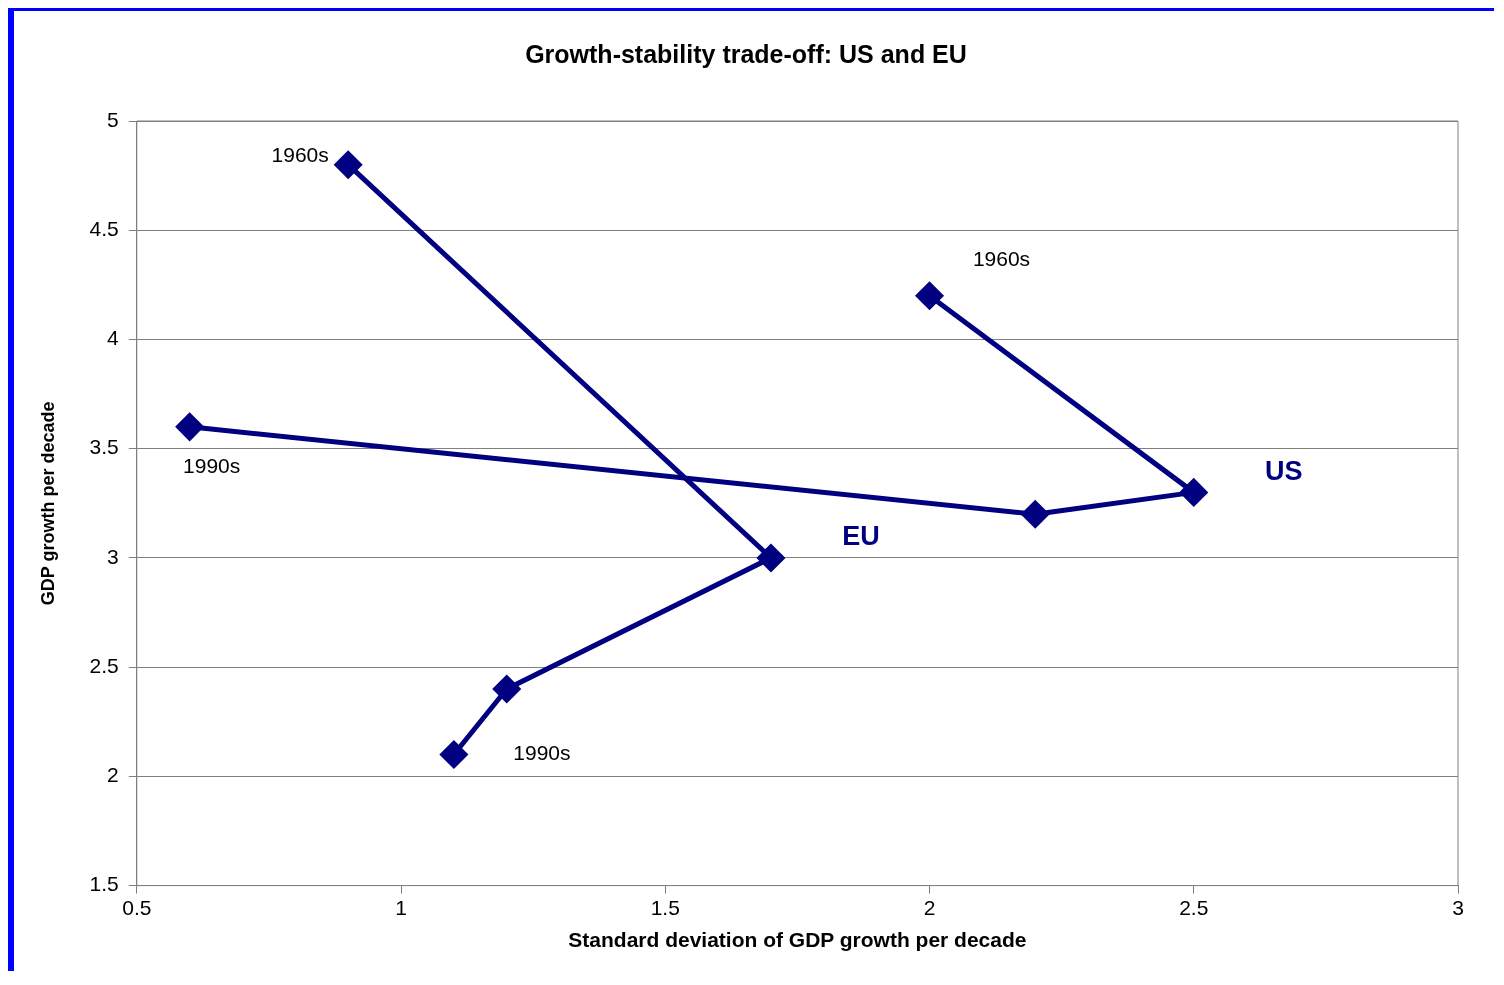 Image resolution: width=1504 pixels, height=985 pixels. Describe the element at coordinates (137, 907) in the screenshot. I see `x-tick-label: 0.5` at that location.